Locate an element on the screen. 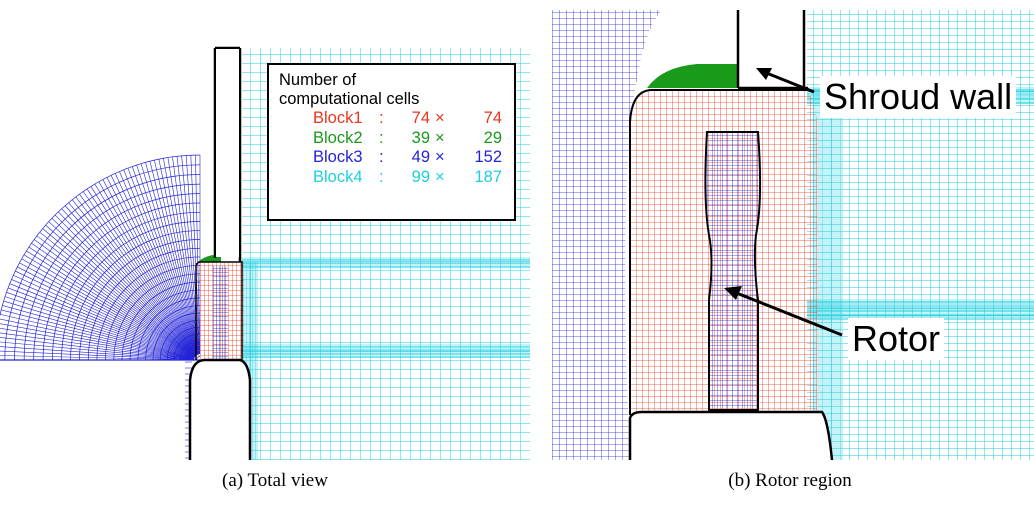  legend-row-block2: Block2 : 39 × 29 is located at coordinates (396, 139).